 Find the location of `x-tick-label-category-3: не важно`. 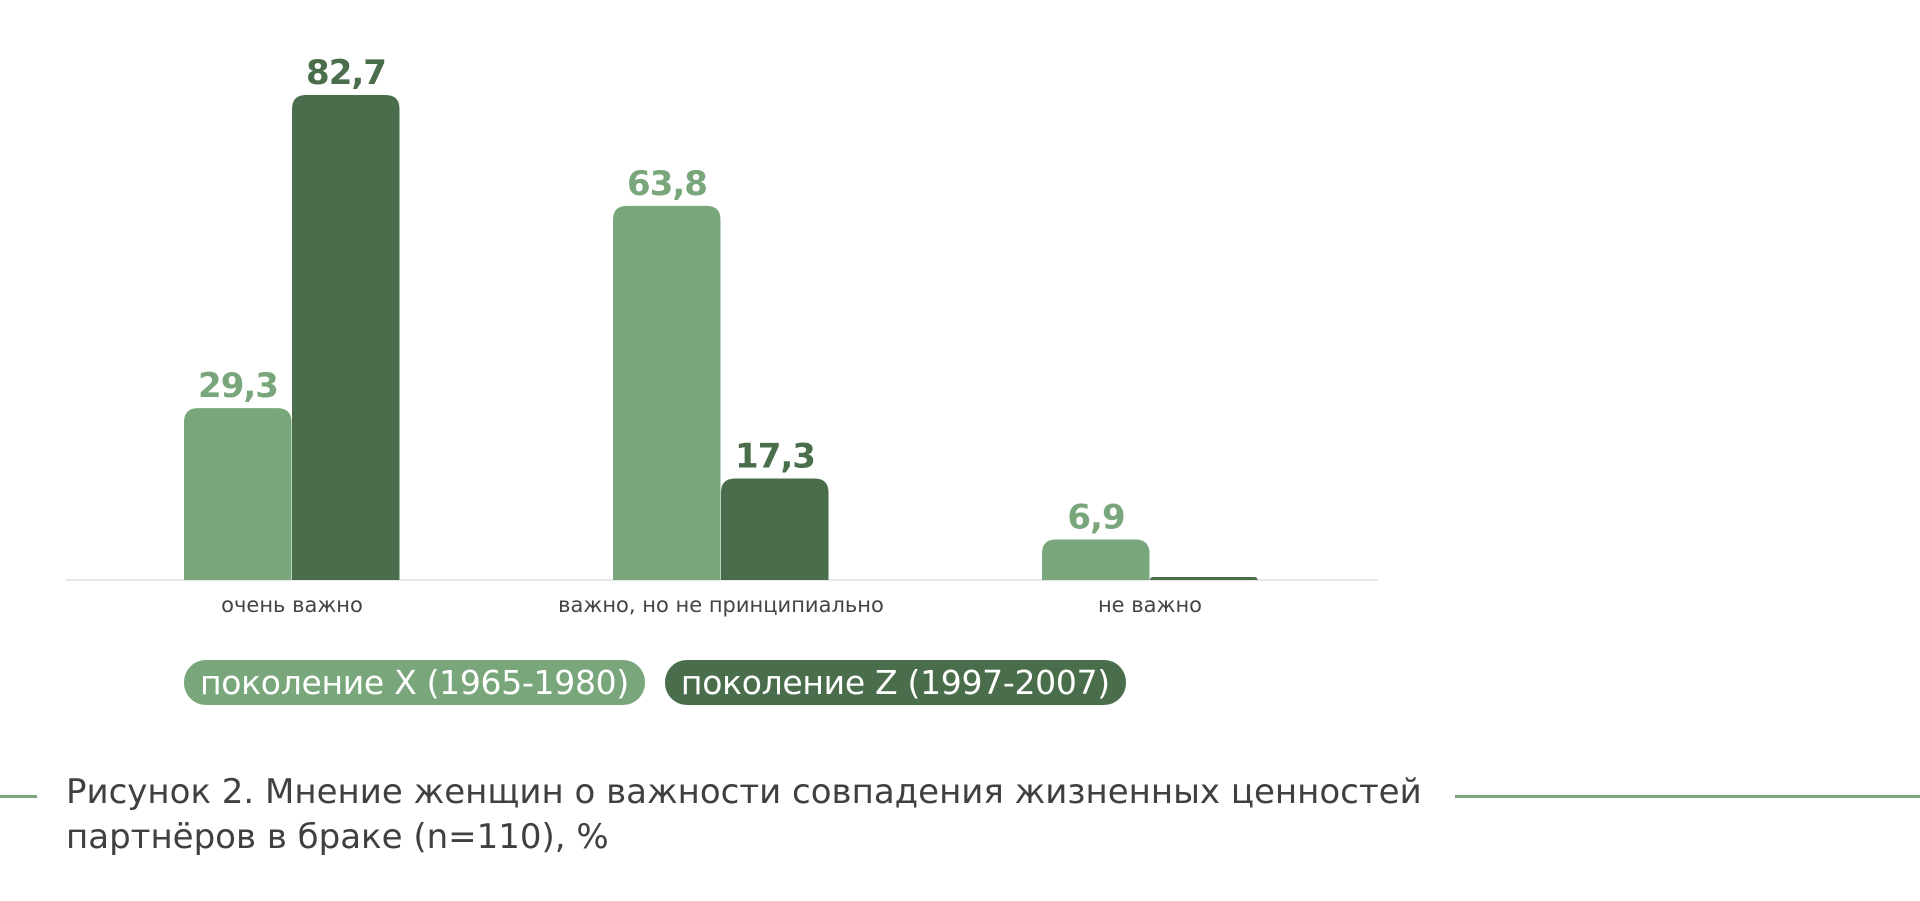

x-tick-label-category-3: не важно is located at coordinates (1150, 605).